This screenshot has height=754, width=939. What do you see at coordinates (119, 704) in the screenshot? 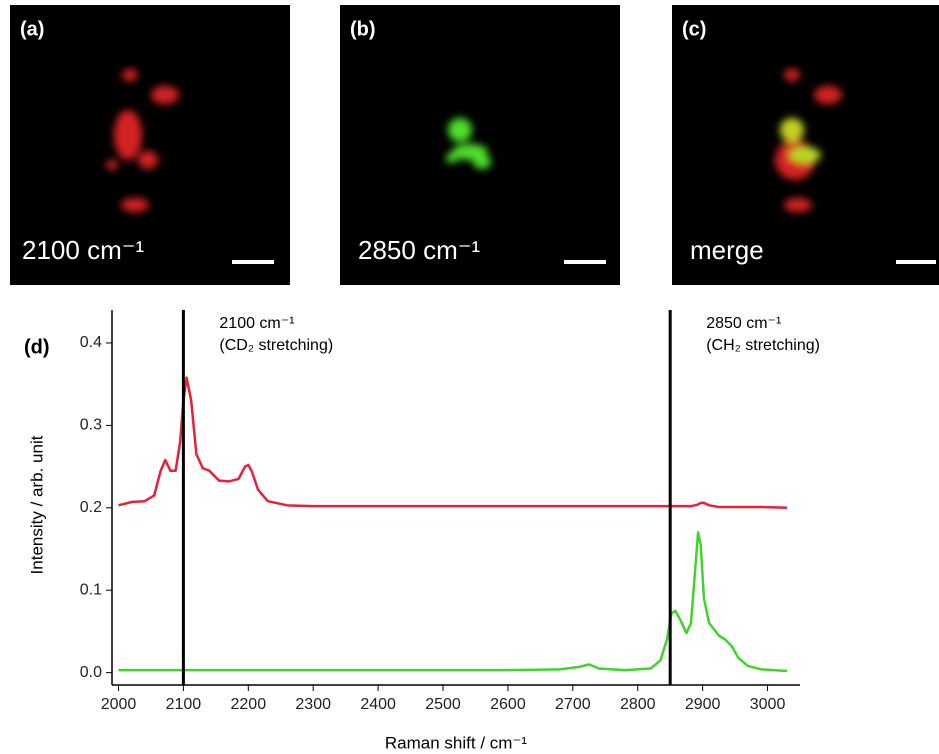
I see `x-tick-label: 2000` at bounding box center [119, 704].